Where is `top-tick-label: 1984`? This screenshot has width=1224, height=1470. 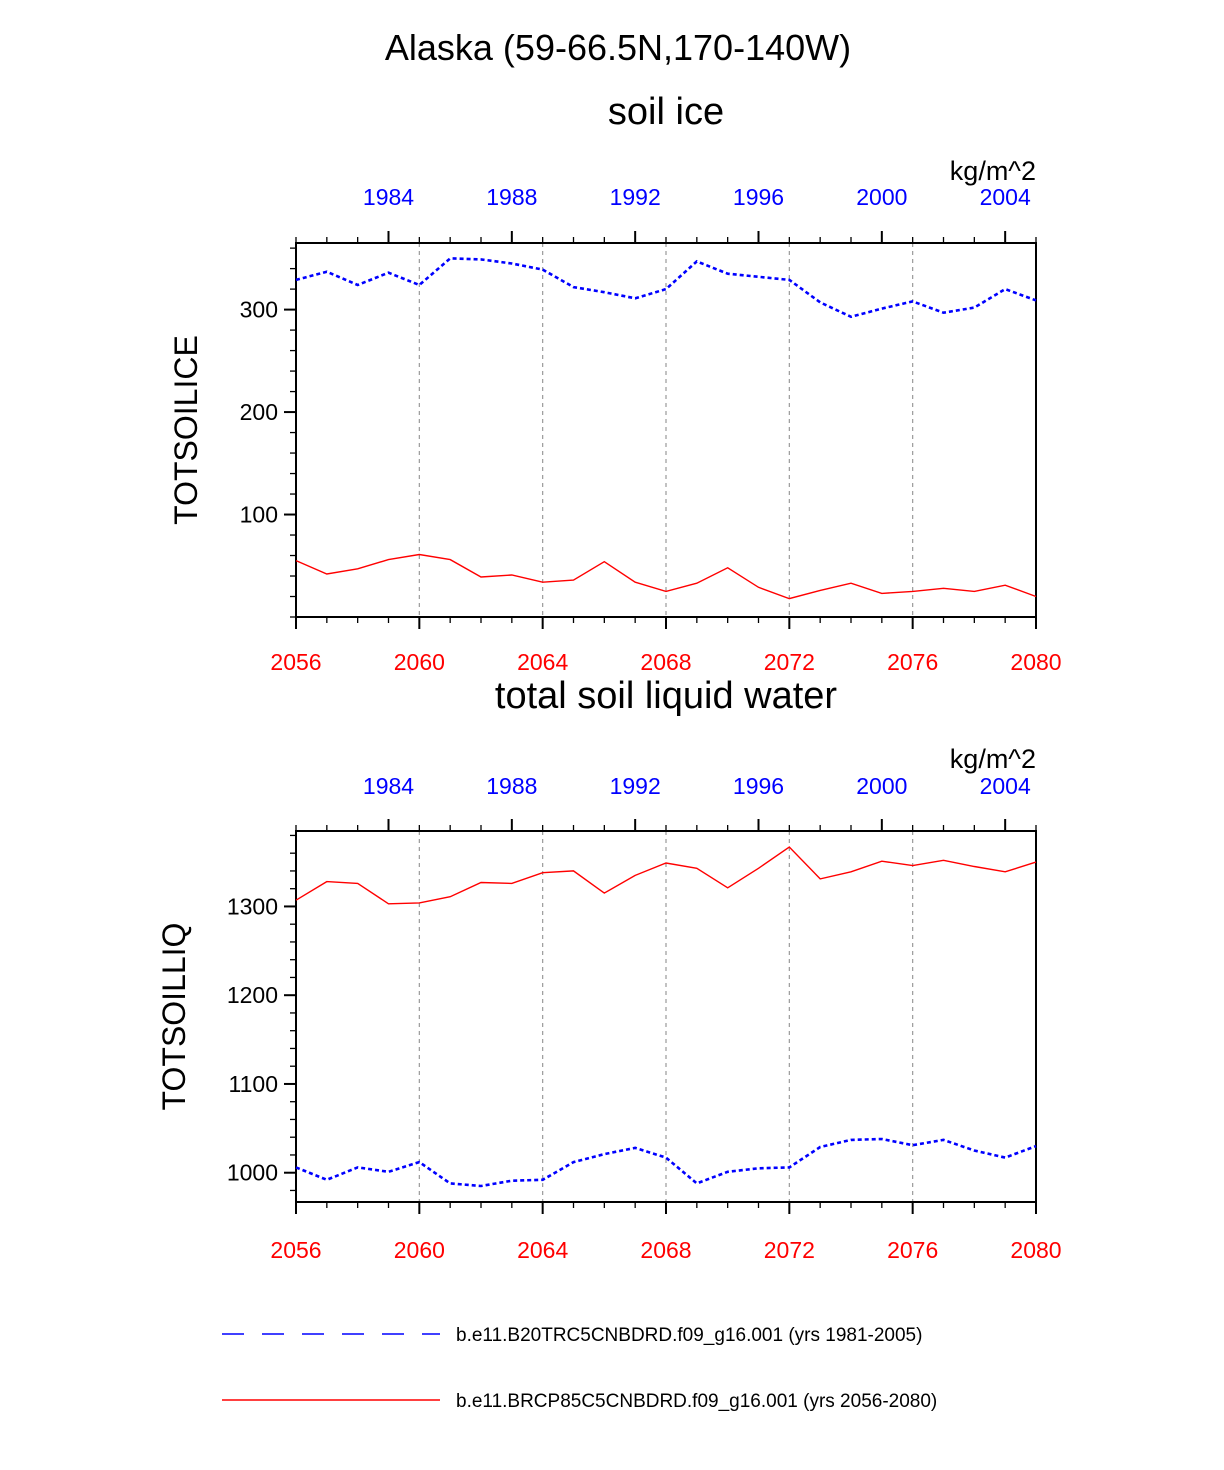
top-tick-label: 1984 is located at coordinates (388, 197).